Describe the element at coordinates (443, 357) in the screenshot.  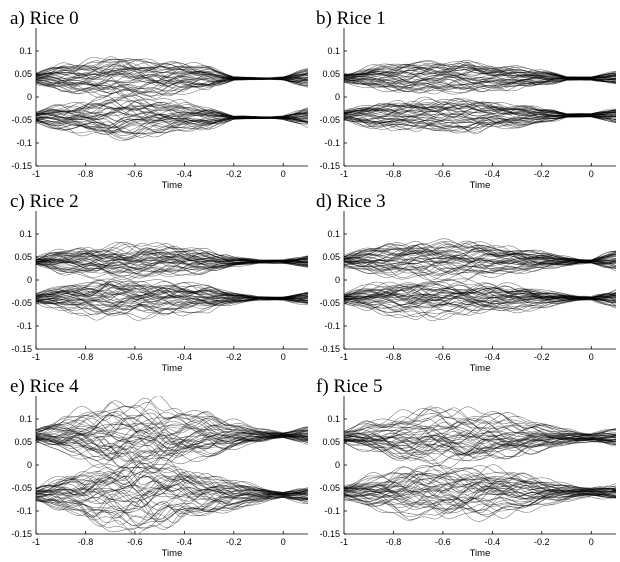
I see `x-tick-label: -0.6` at that location.